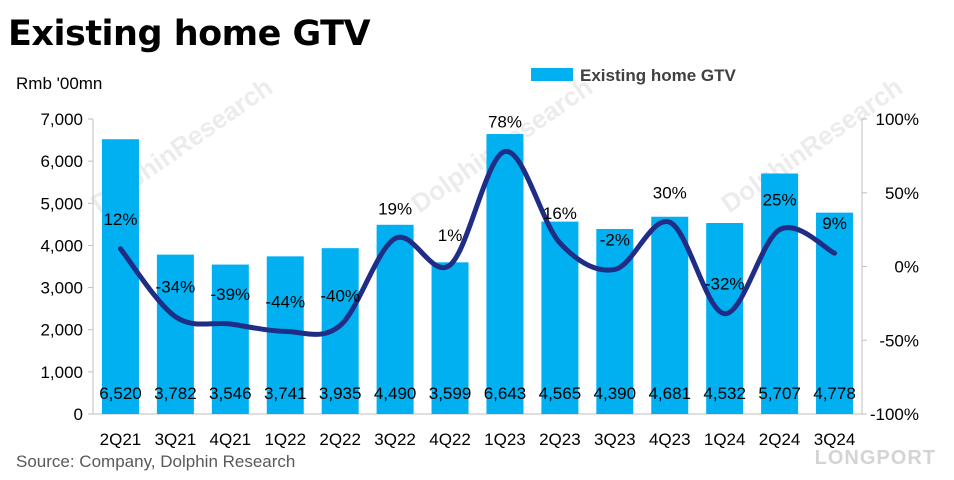 Image resolution: width=954 pixels, height=480 pixels. I want to click on bar-value-label: 4,778, so click(834, 393).